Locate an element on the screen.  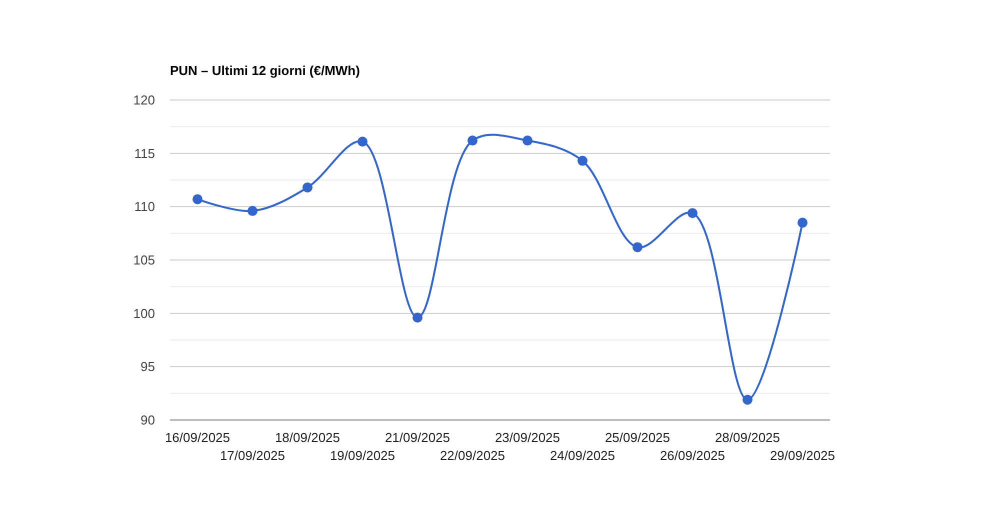
y-tick-label: 115 is located at coordinates (144, 153).